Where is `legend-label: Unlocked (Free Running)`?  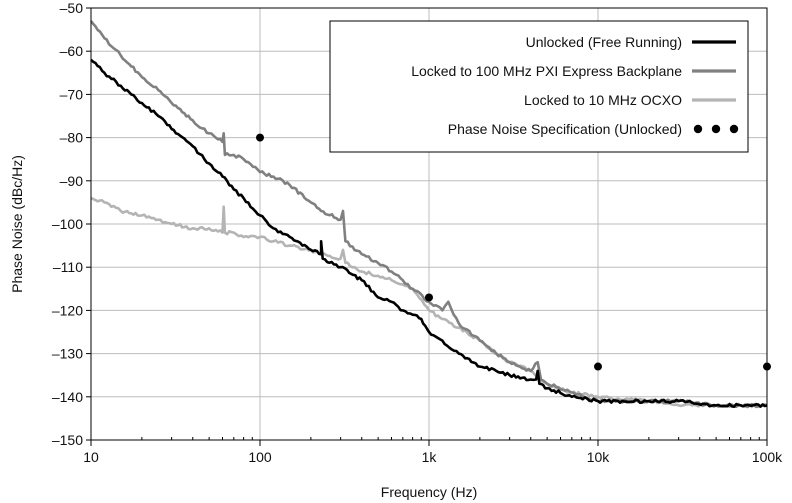
legend-label: Unlocked (Free Running) is located at coordinates (604, 42).